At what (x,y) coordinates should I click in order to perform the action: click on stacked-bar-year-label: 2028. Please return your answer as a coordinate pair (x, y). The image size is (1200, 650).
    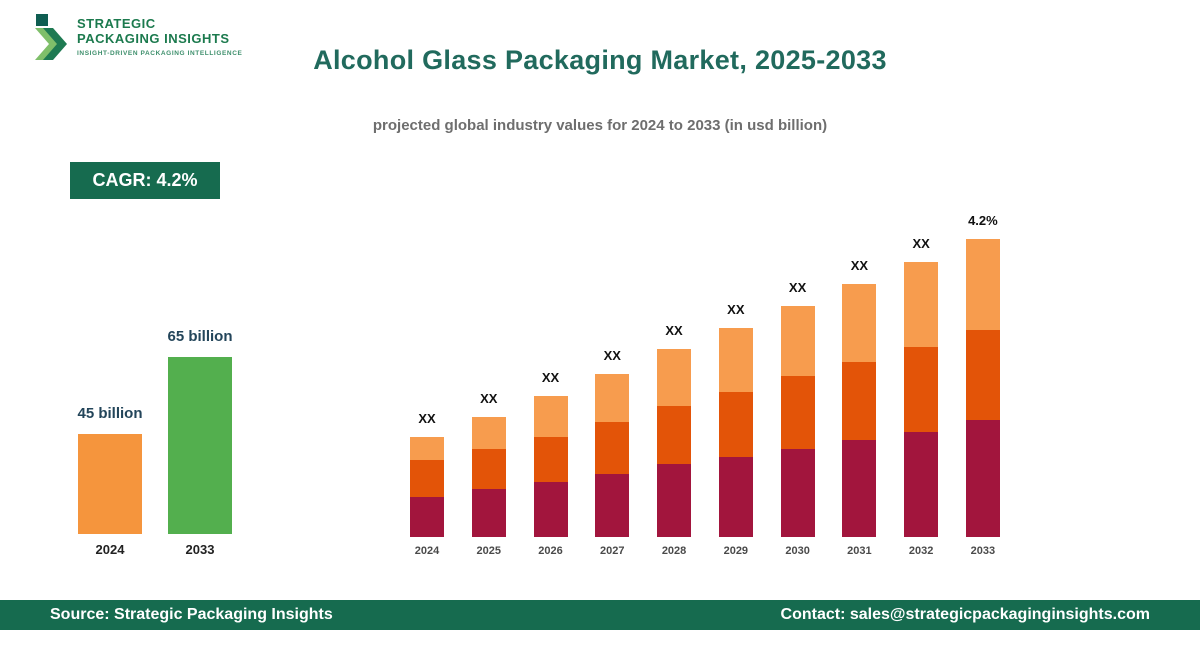
    Looking at the image, I should click on (674, 551).